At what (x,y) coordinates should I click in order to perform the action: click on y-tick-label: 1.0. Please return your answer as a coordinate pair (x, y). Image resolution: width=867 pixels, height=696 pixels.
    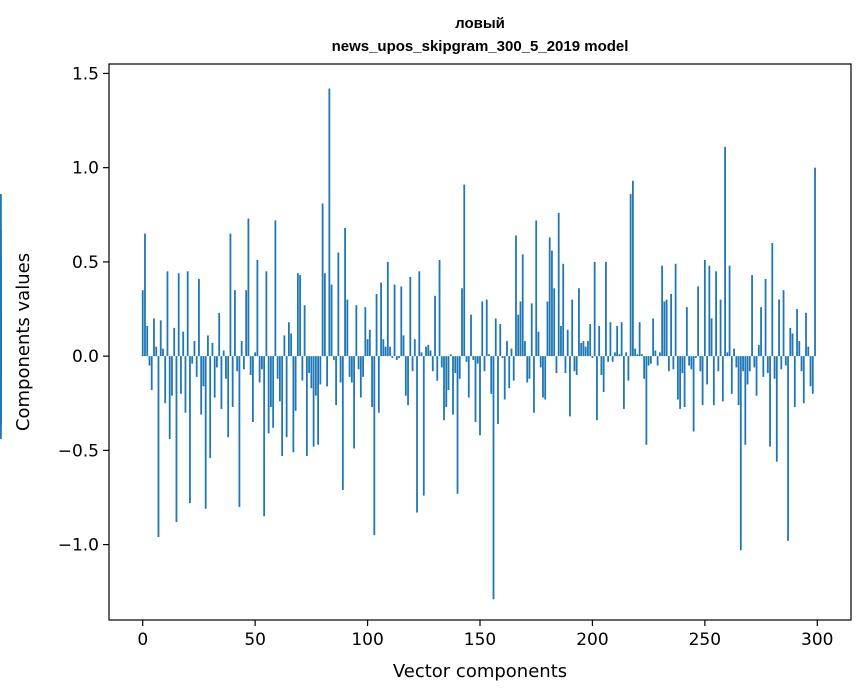
    Looking at the image, I should click on (85, 169).